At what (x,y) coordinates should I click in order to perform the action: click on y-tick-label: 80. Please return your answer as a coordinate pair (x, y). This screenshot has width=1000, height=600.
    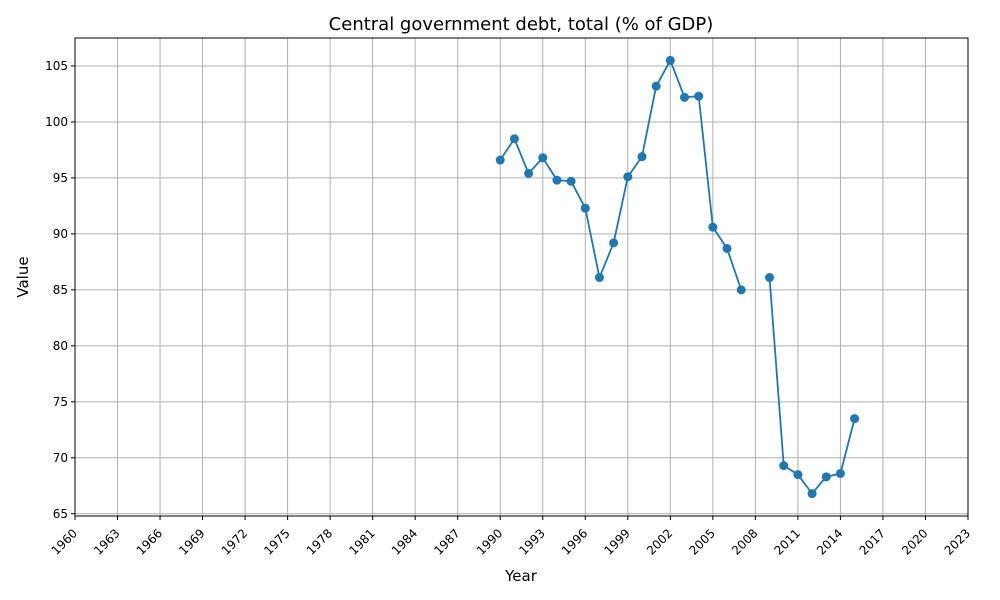
    Looking at the image, I should click on (60, 346).